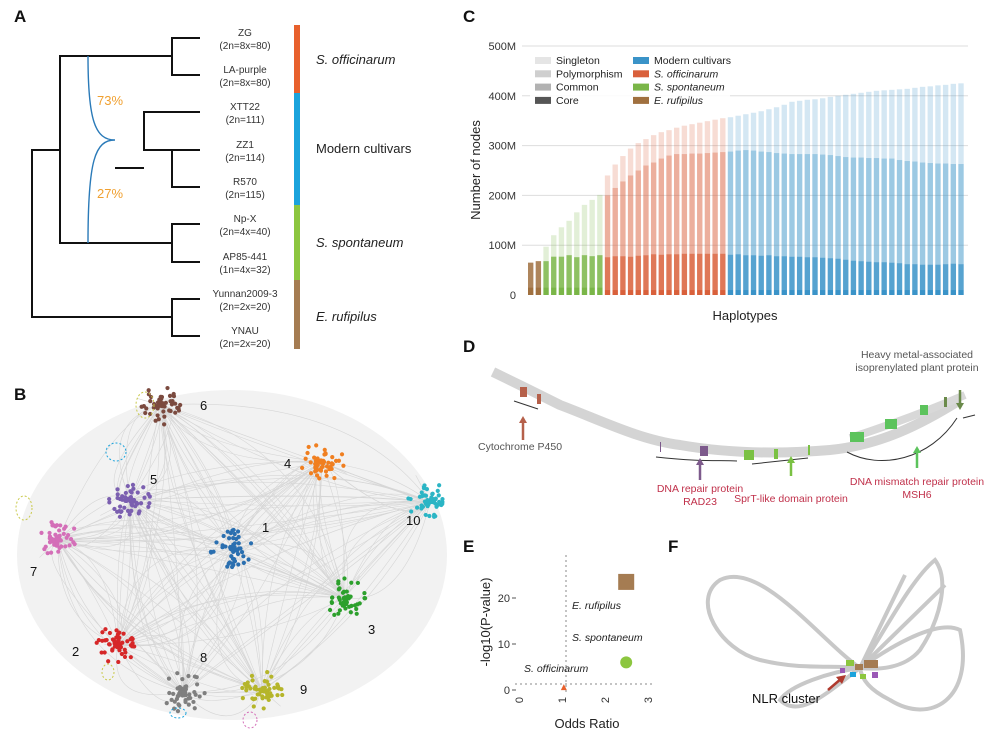 This screenshot has height=740, width=1000. I want to click on x-tick-label: 0, so click(520, 700).